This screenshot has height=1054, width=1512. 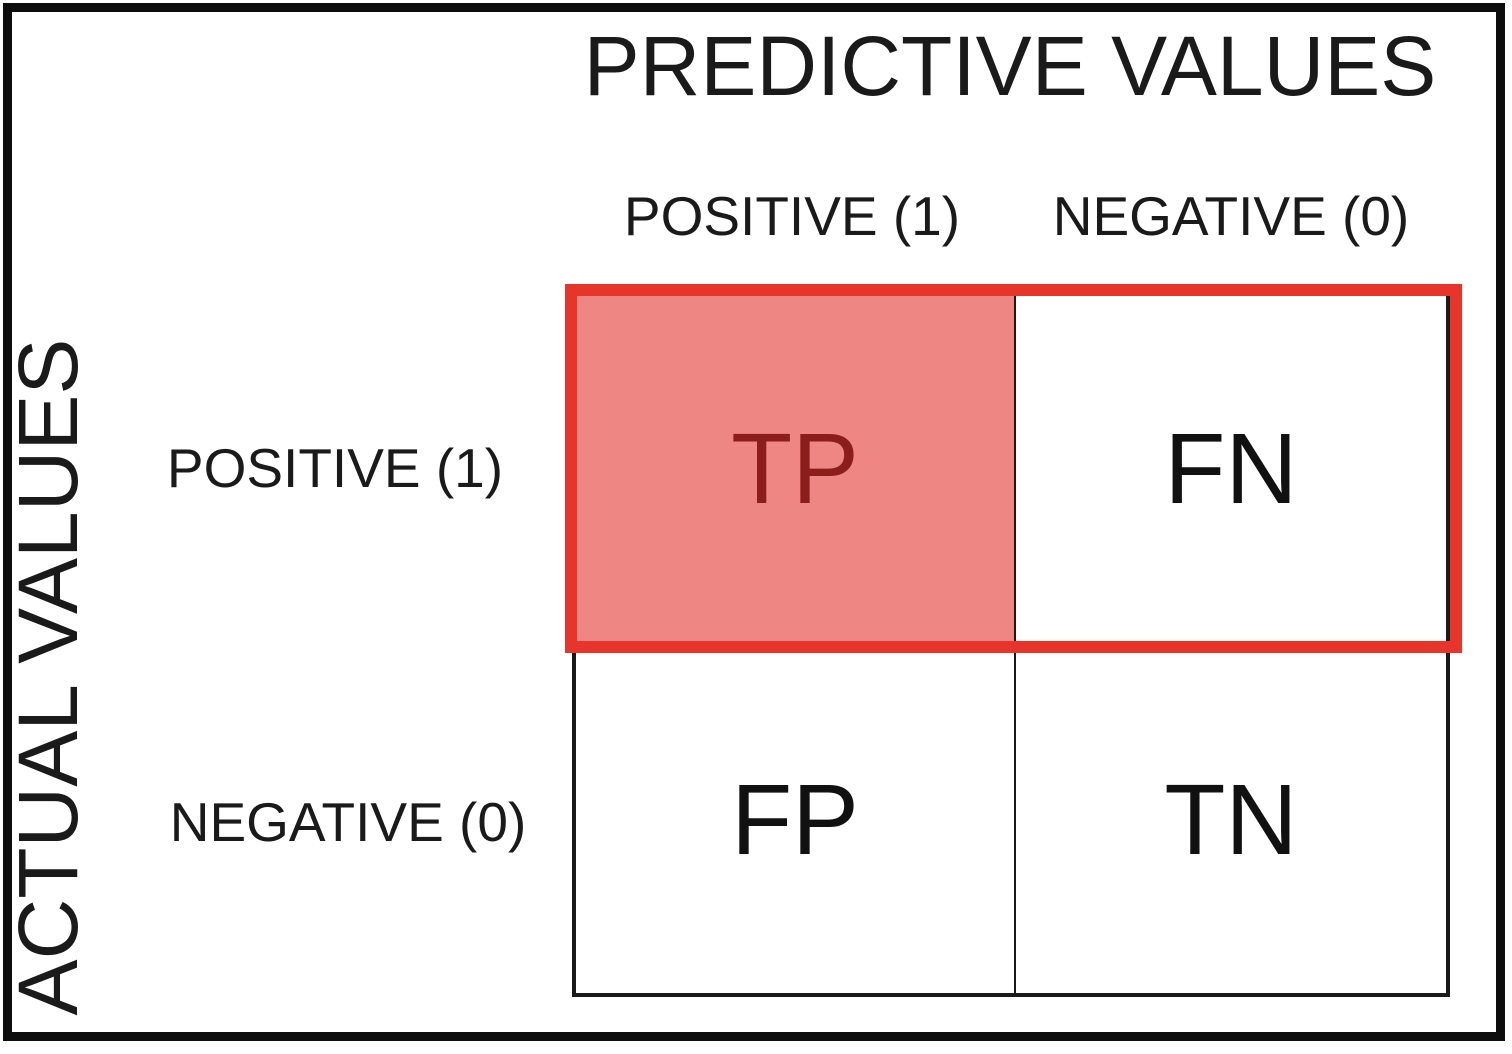 I want to click on column-header-positive: POSITIVE (1), so click(x=792, y=216).